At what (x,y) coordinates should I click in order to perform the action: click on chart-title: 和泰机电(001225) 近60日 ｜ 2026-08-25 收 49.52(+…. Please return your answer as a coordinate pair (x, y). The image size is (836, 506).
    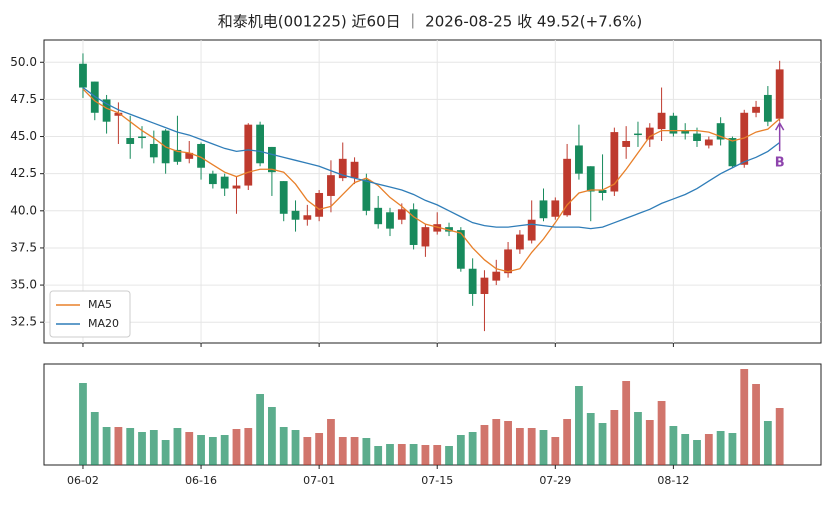
    Looking at the image, I should click on (430, 22).